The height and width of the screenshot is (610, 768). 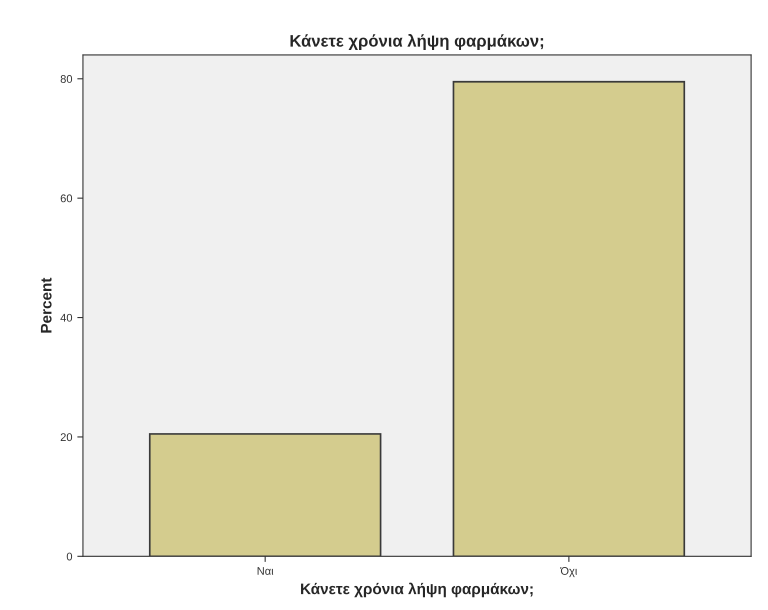 I want to click on chart-title: Κάνετε χρόνια λήψη φαρμάκων;, so click(x=417, y=42).